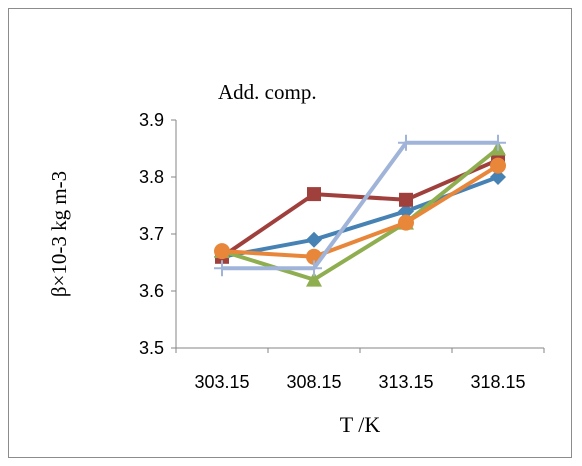 The height and width of the screenshot is (466, 582). Describe the element at coordinates (151, 120) in the screenshot. I see `y-tick-label: 3.9` at that location.